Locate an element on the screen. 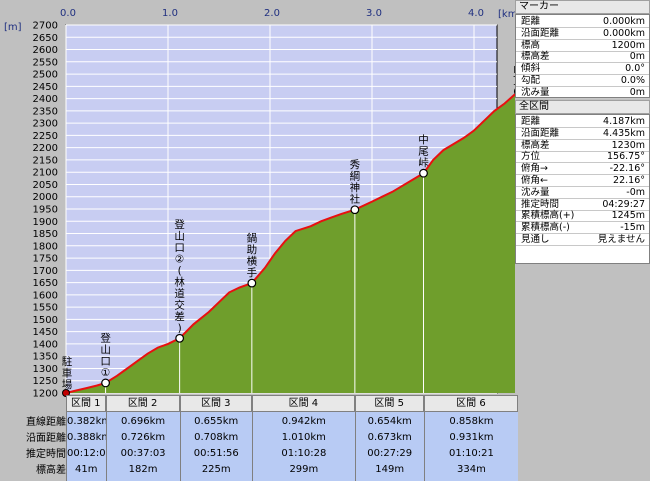  waypoint-label-char: 口 is located at coordinates (179, 248).